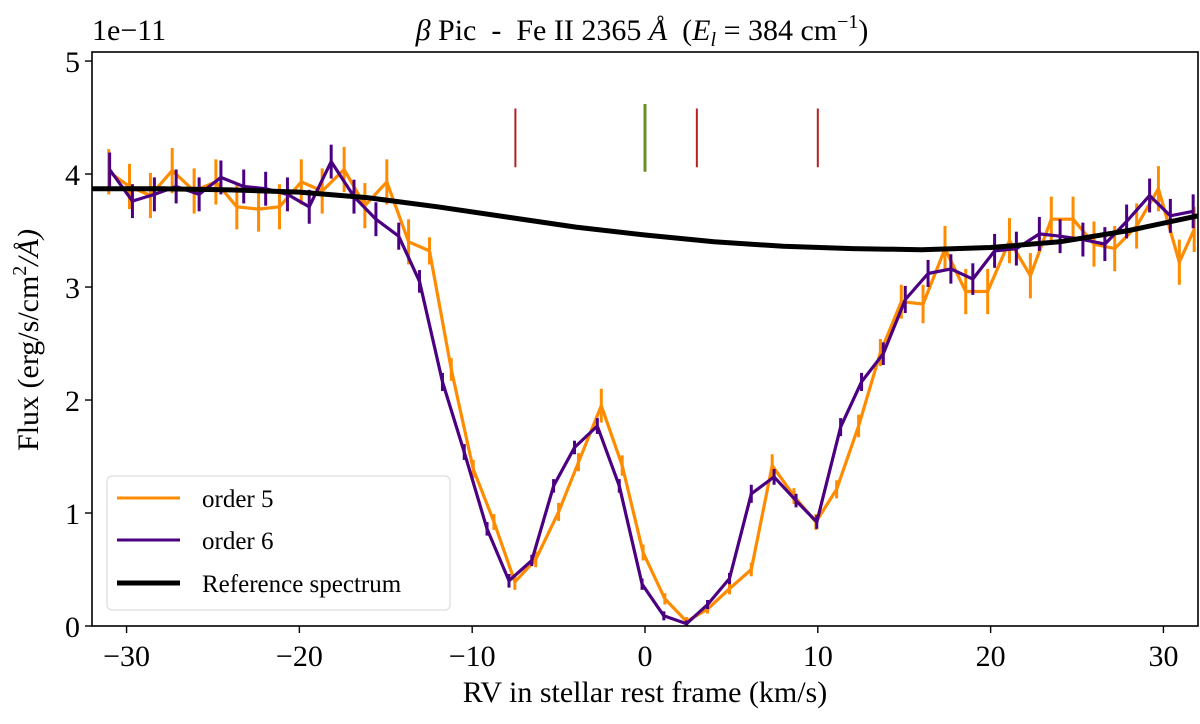 This screenshot has height=724, width=1200. I want to click on y-axis-label: Flux (erg/s/cm2/Å), so click(27, 340).